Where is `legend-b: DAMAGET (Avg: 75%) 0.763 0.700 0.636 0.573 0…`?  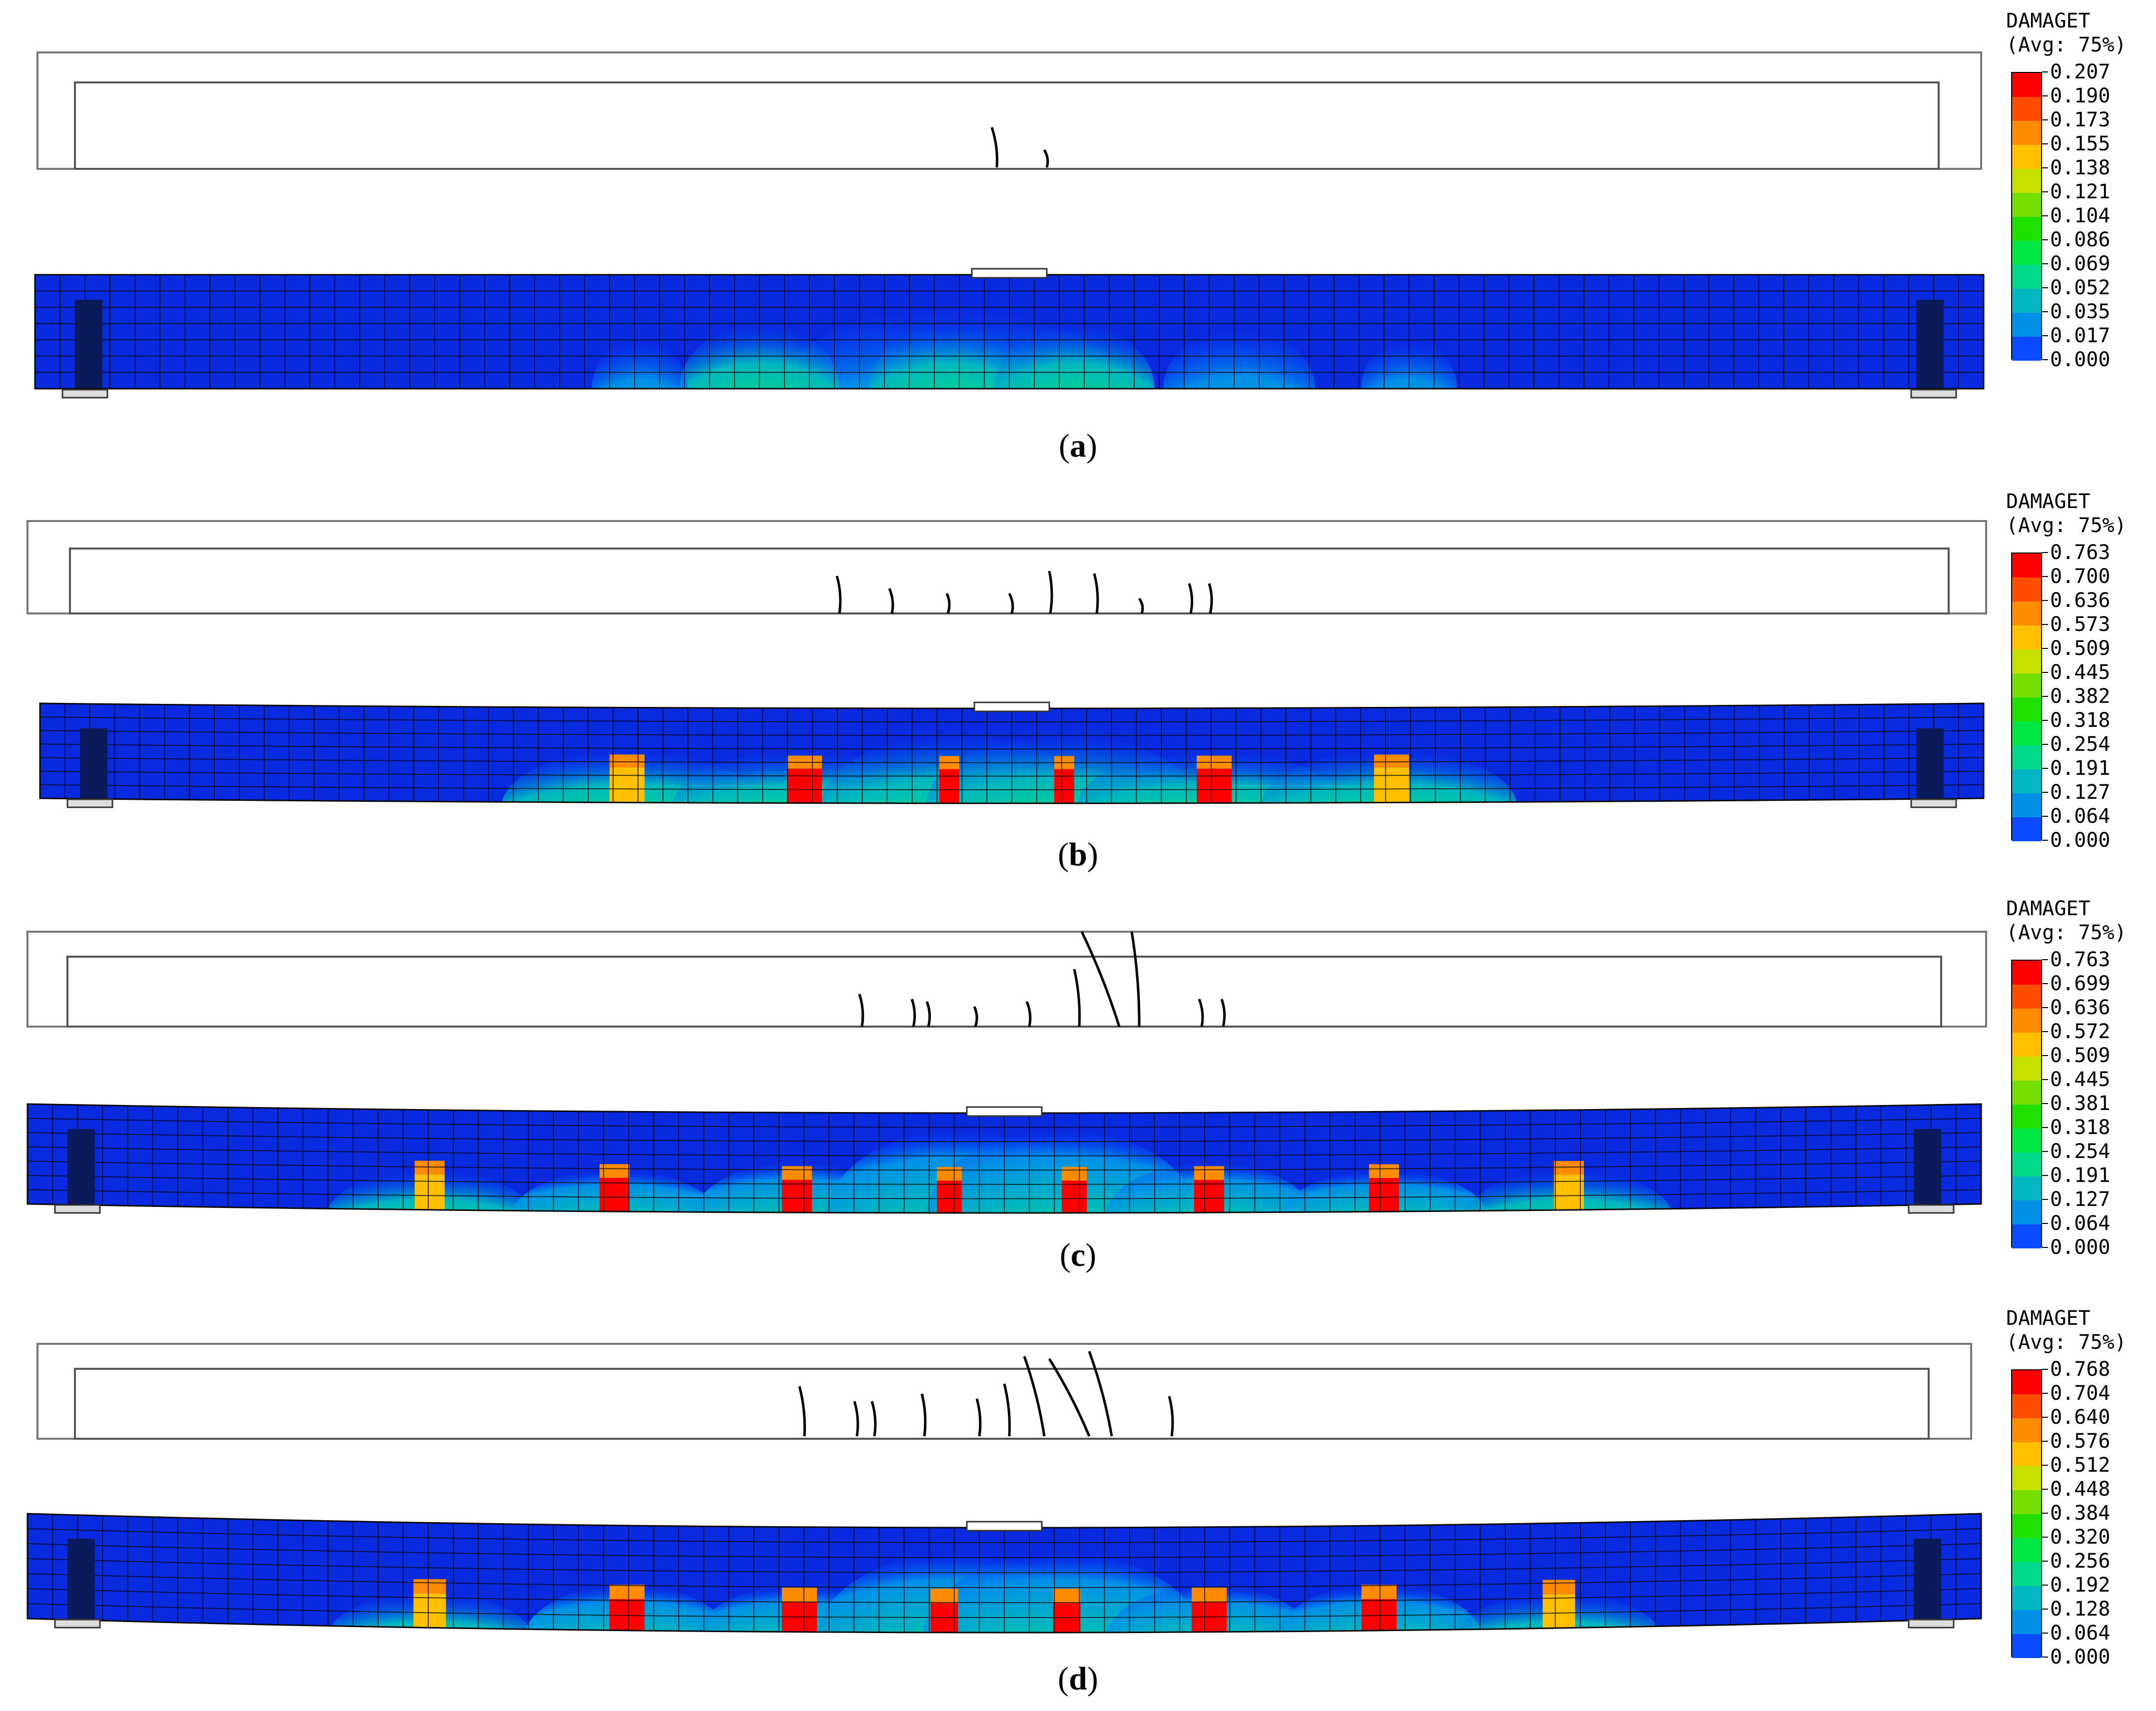
legend-b: DAMAGET (Avg: 75%) 0.763 0.700 0.636 0.573 0… is located at coordinates (2078, 670).